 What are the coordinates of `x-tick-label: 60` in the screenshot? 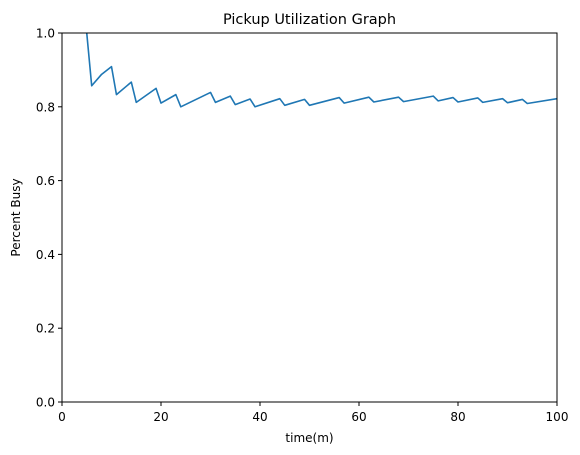 It's located at (358, 417).